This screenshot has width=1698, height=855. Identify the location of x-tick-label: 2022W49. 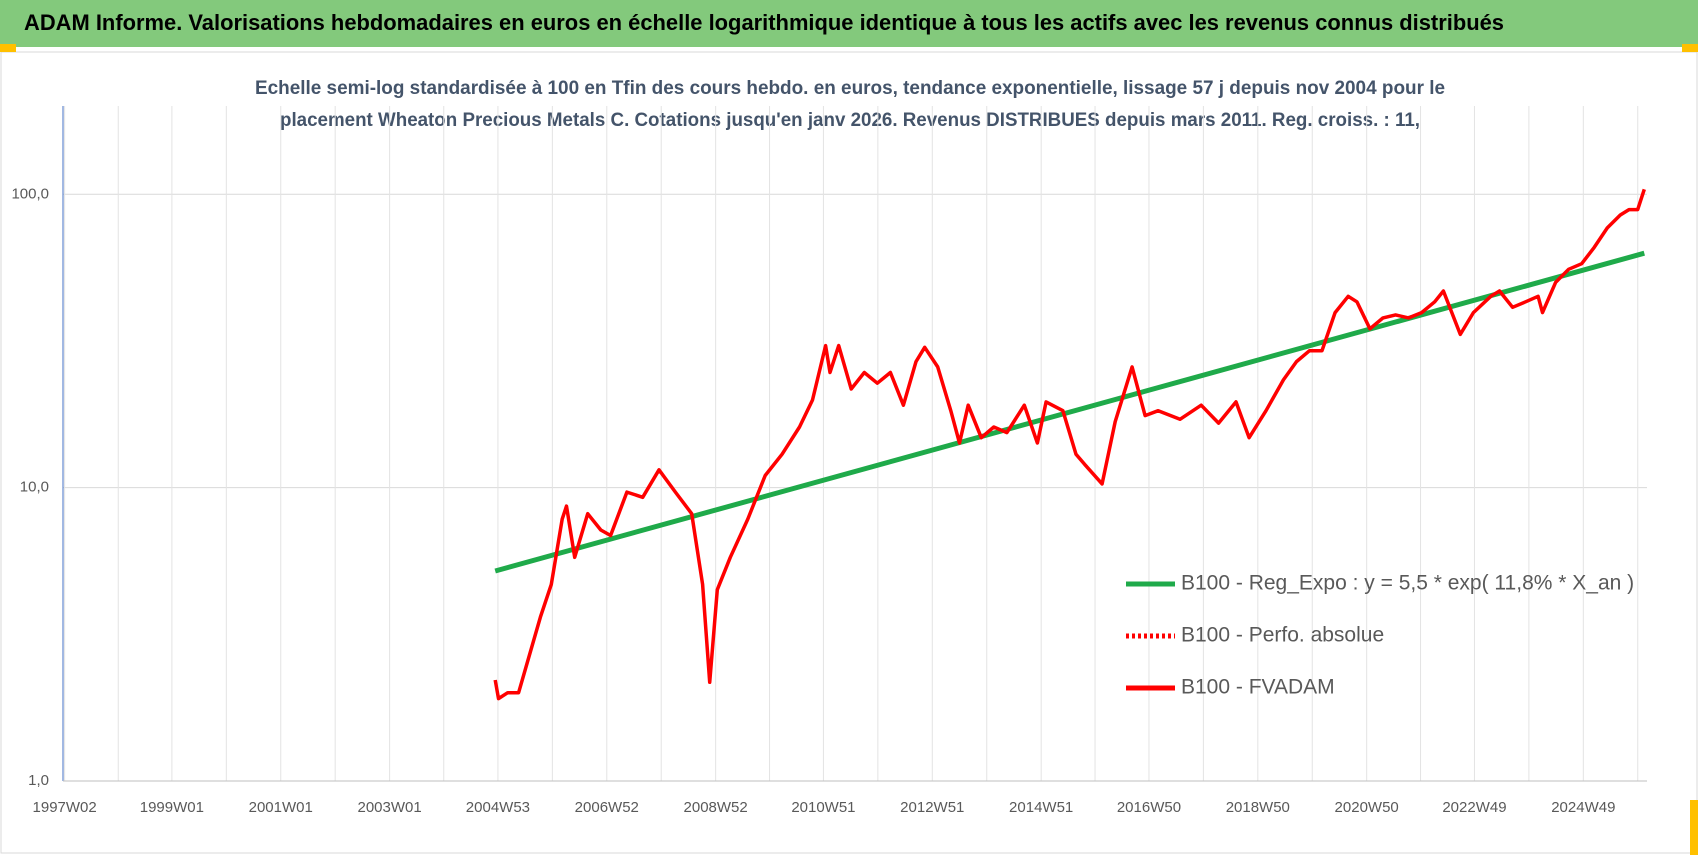
(1474, 807).